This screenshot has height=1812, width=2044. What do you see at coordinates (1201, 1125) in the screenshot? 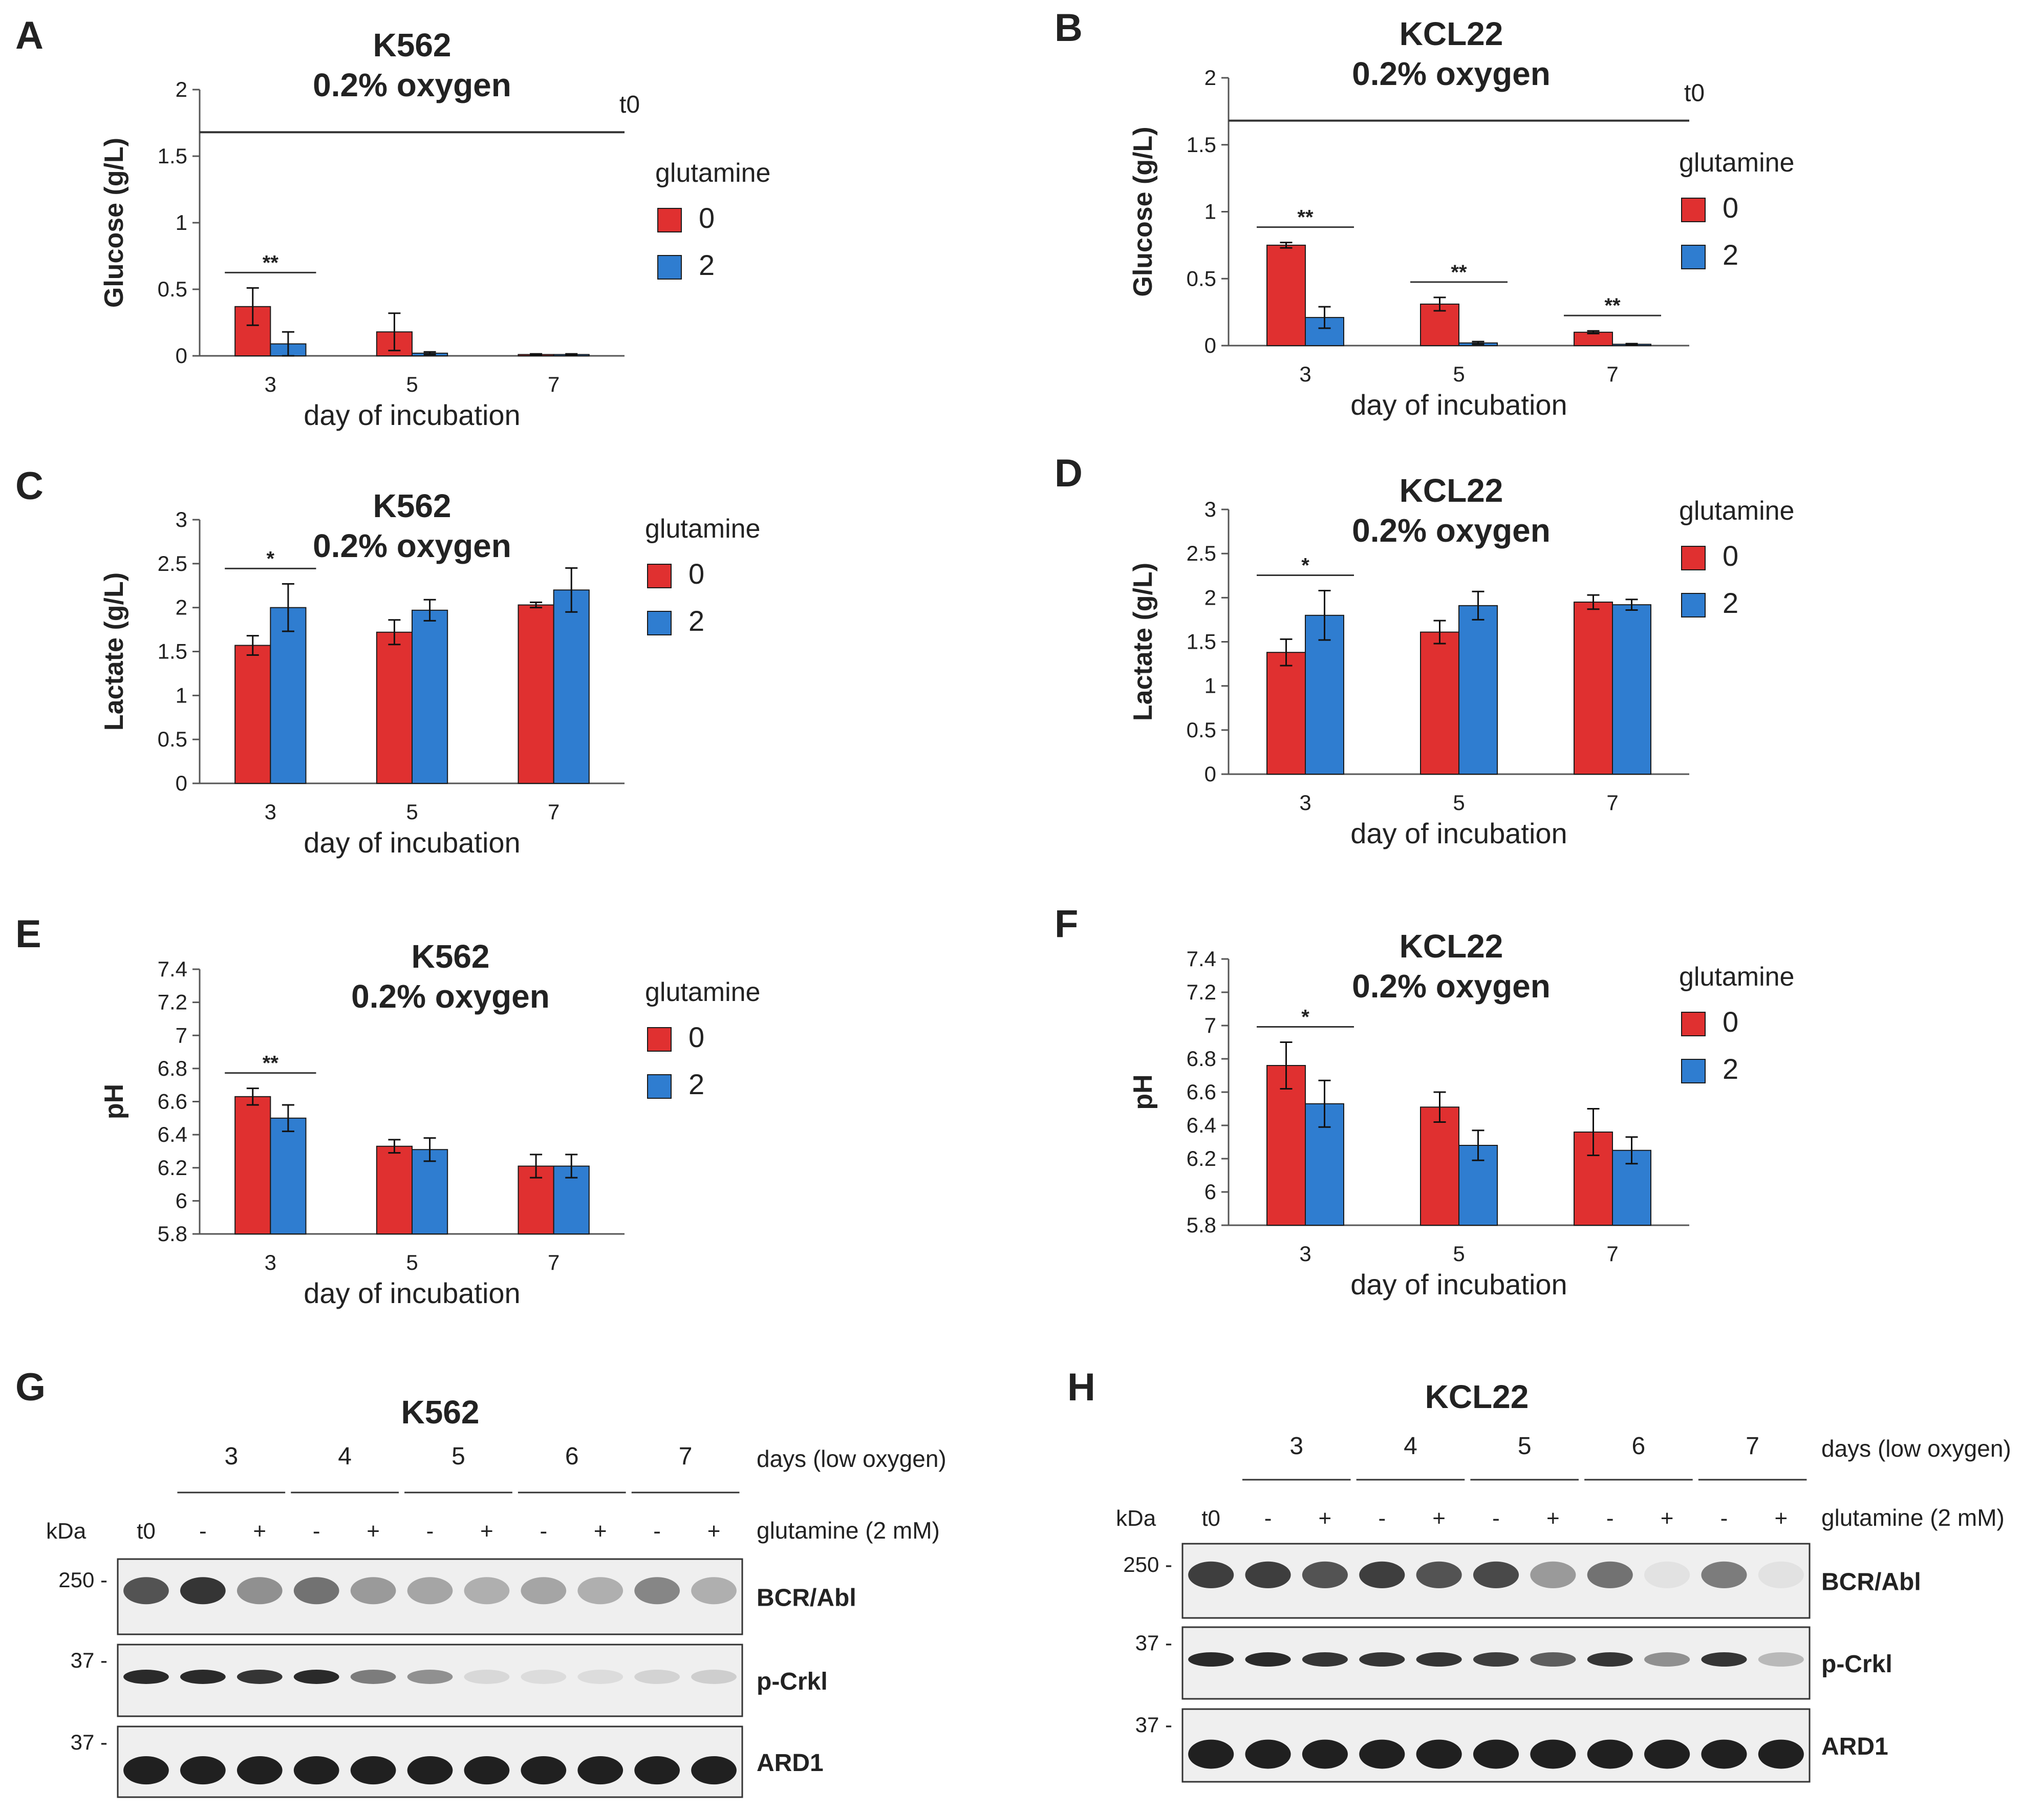
I see `y-tick-label: 6.4` at bounding box center [1201, 1125].